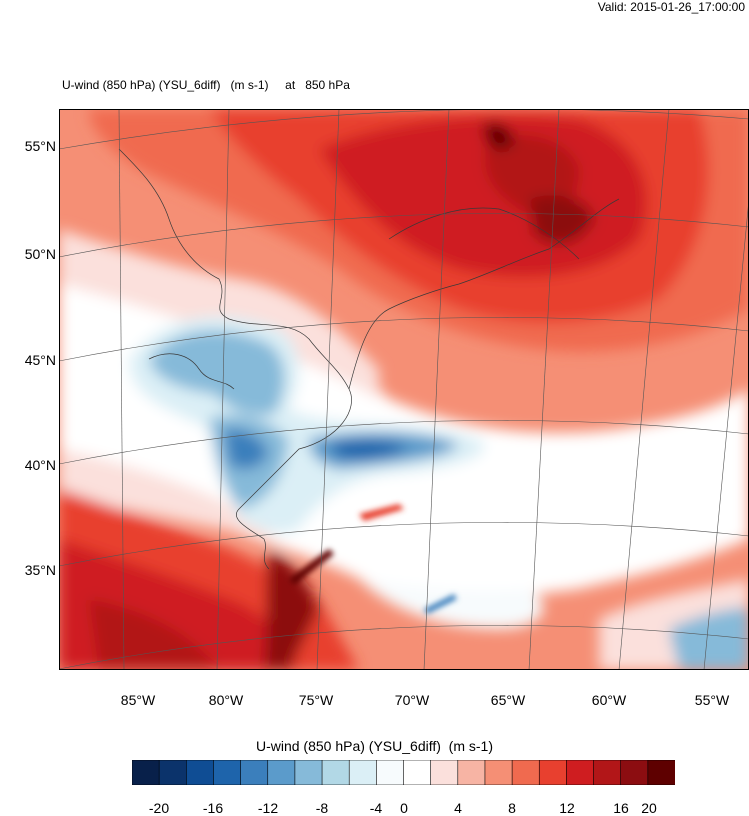 The image size is (749, 816). I want to click on lat-label-45: 45°N, so click(40, 360).